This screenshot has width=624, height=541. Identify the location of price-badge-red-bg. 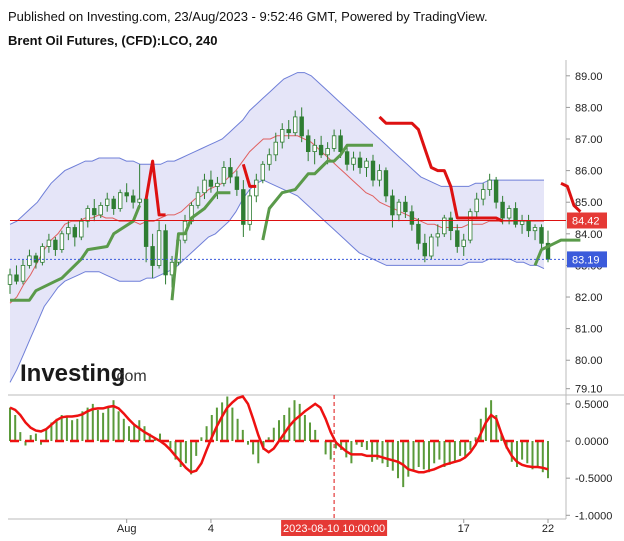
(587, 220).